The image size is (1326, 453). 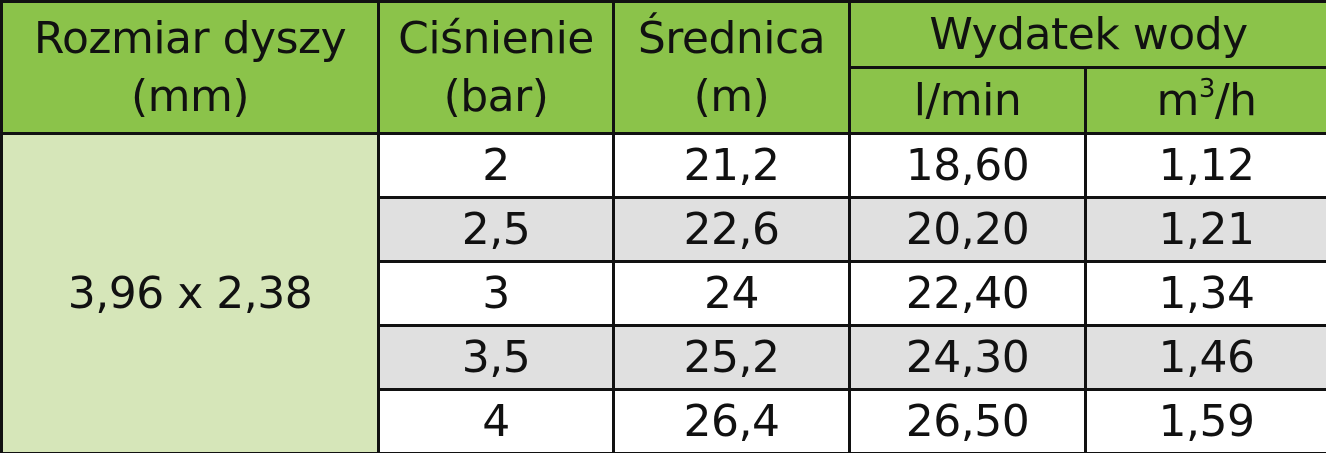 What do you see at coordinates (496, 67) in the screenshot?
I see `header-pressure: Ciśnienie (bar)` at bounding box center [496, 67].